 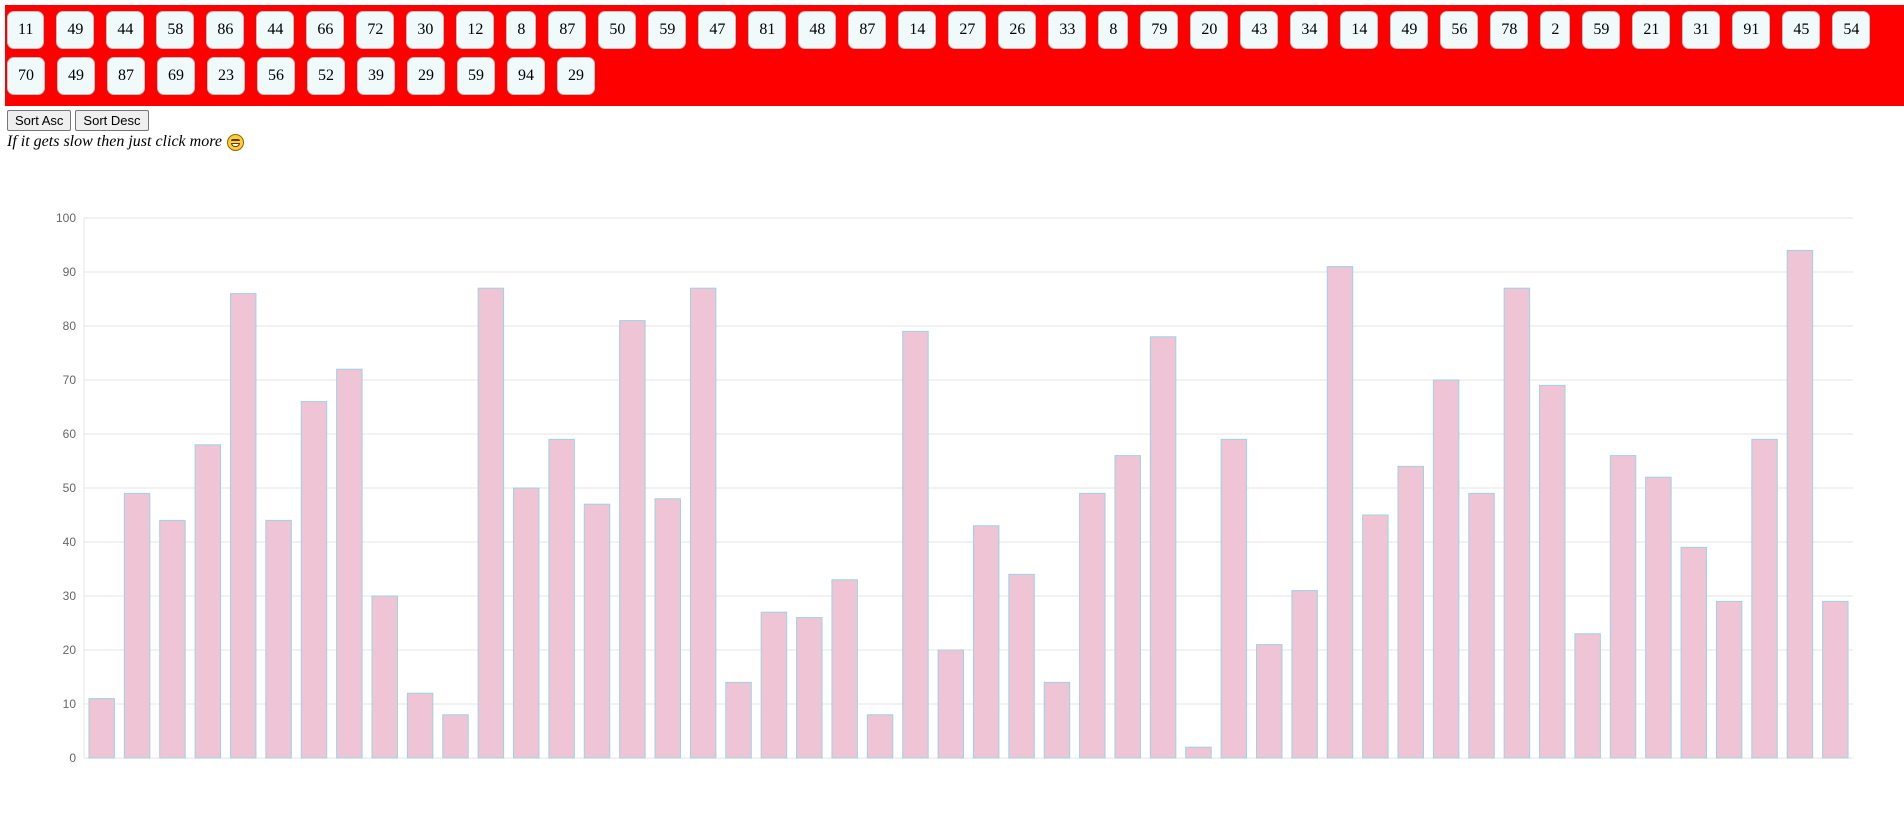 I want to click on y-tick-label: 10, so click(x=70, y=704).